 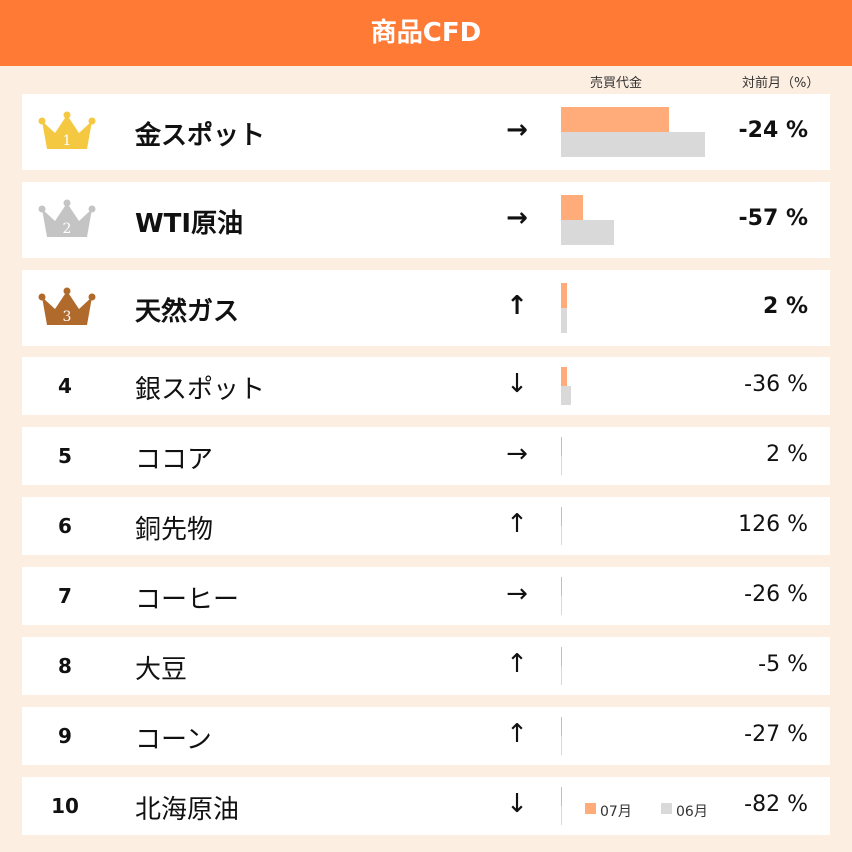 What do you see at coordinates (426, 386) in the screenshot?
I see `ranking-row: 4 銀スポット ↓ -36 %` at bounding box center [426, 386].